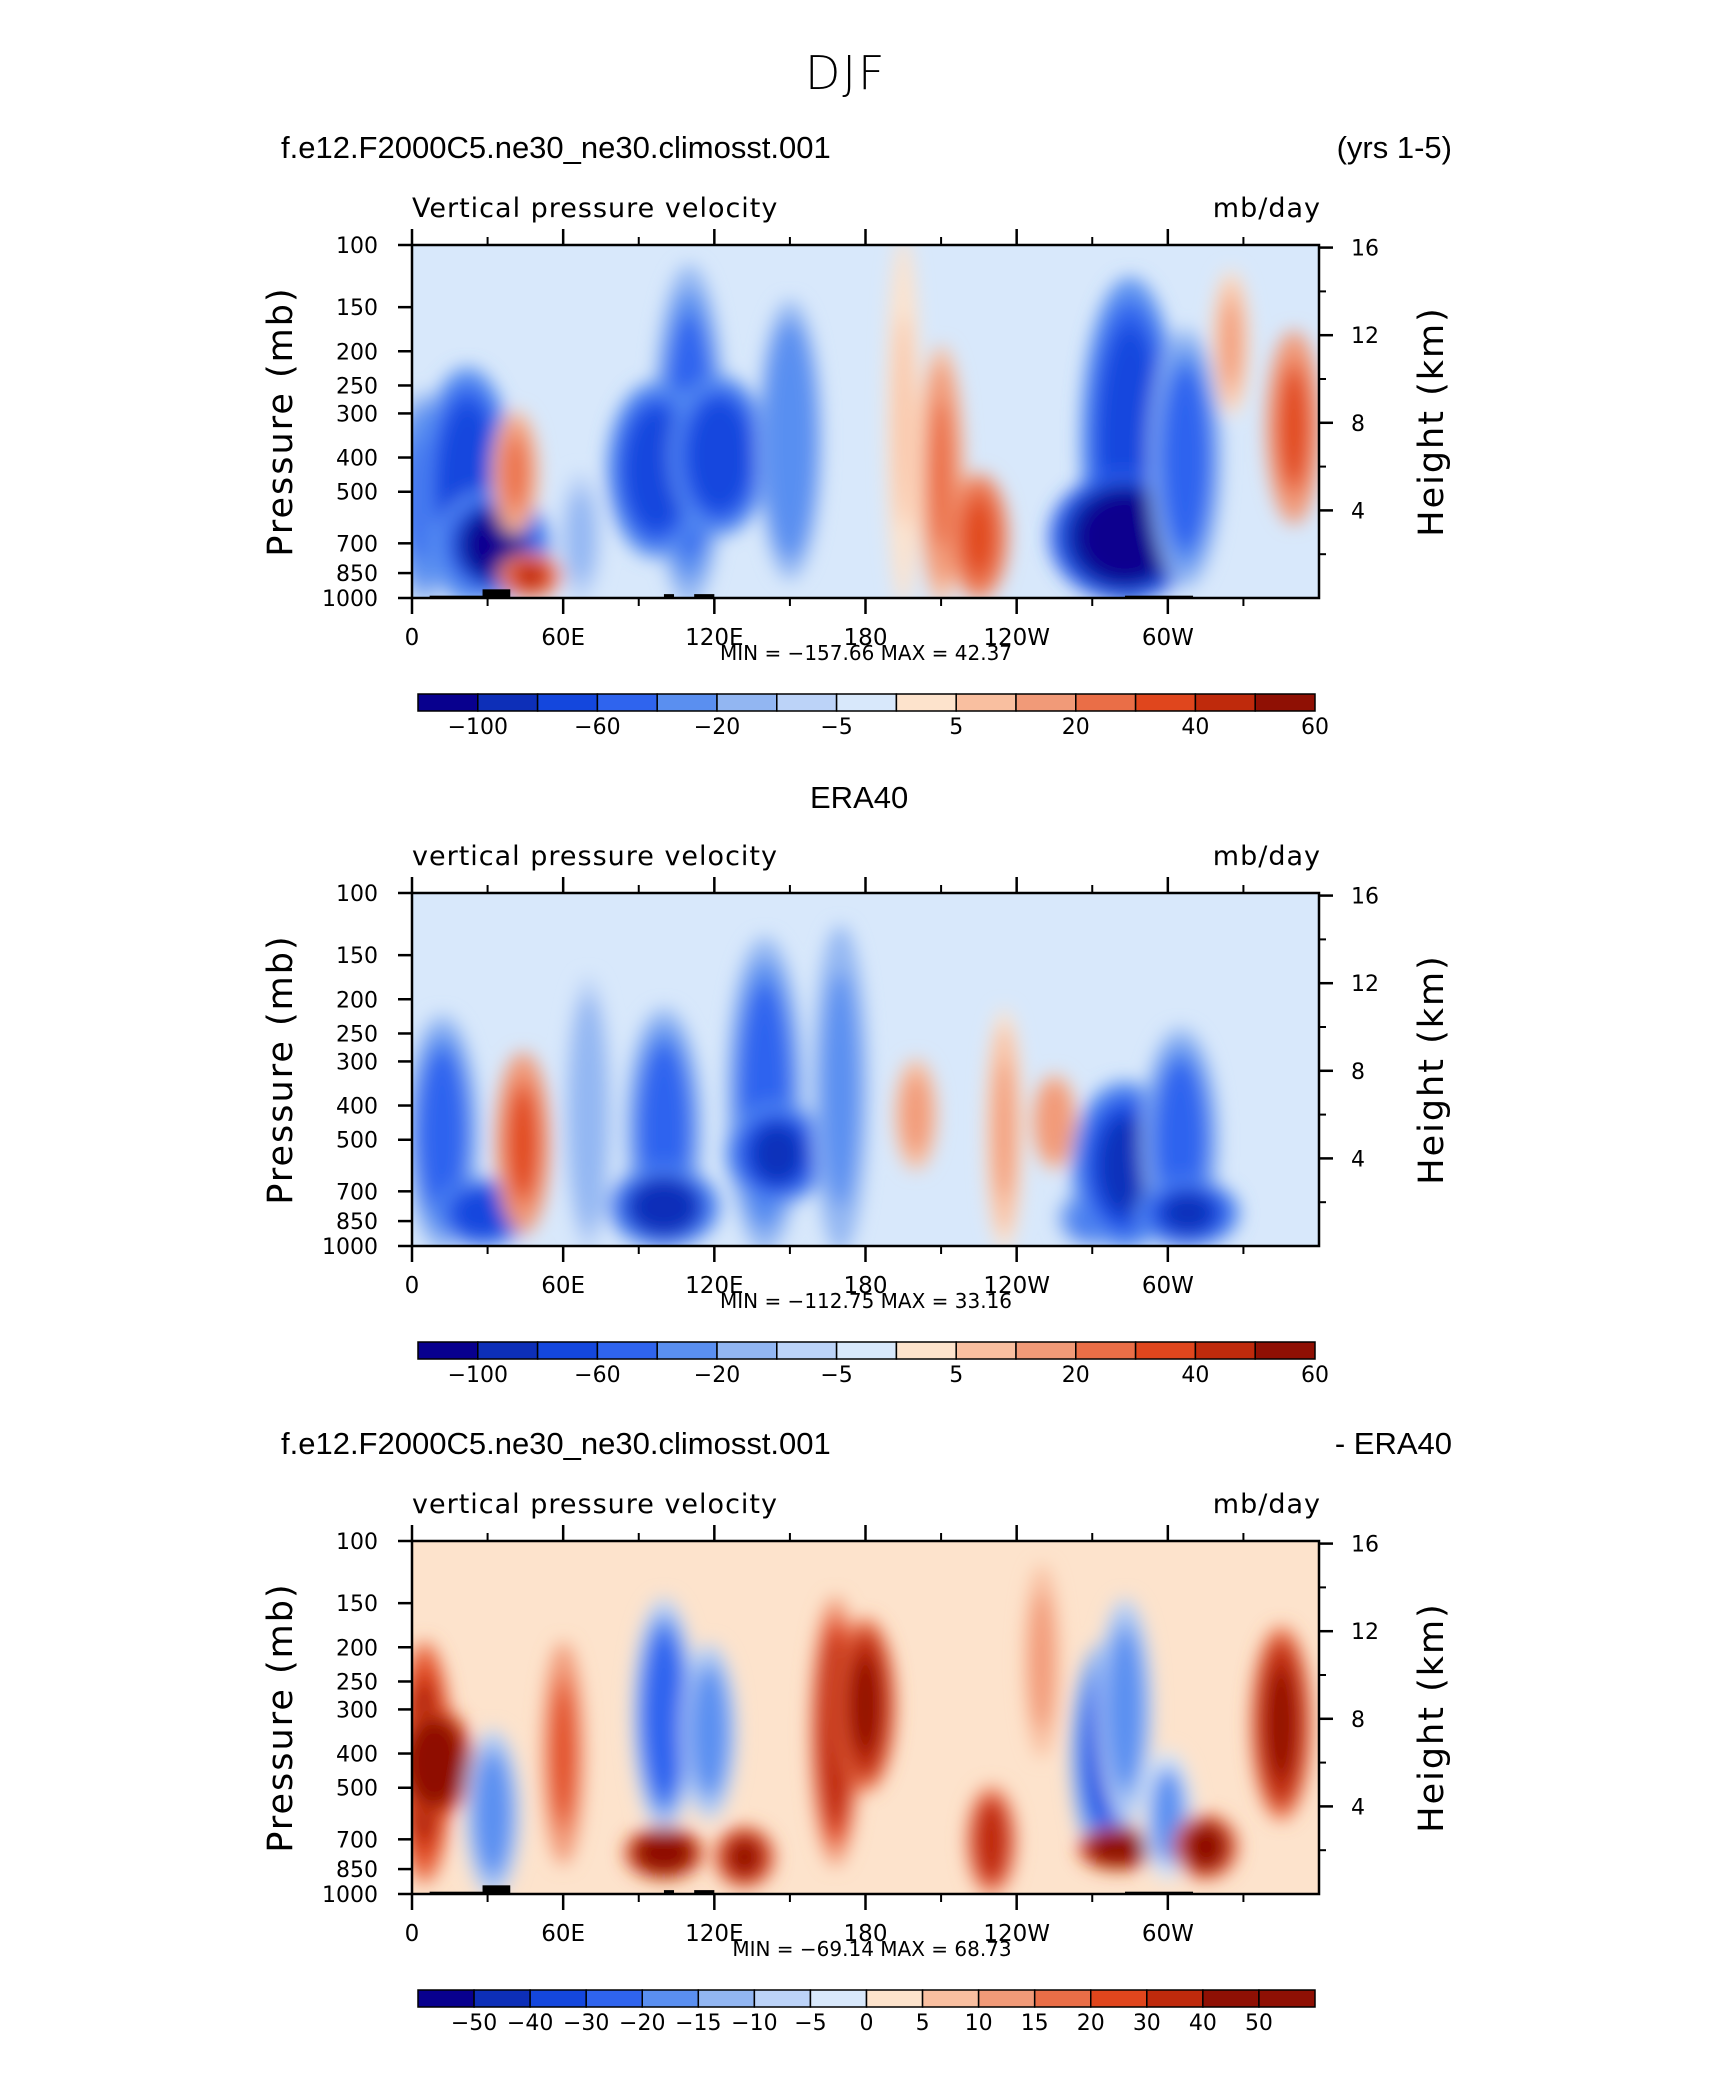  Describe the element at coordinates (478, 1375) in the screenshot. I see `colorbar-label: −100` at that location.